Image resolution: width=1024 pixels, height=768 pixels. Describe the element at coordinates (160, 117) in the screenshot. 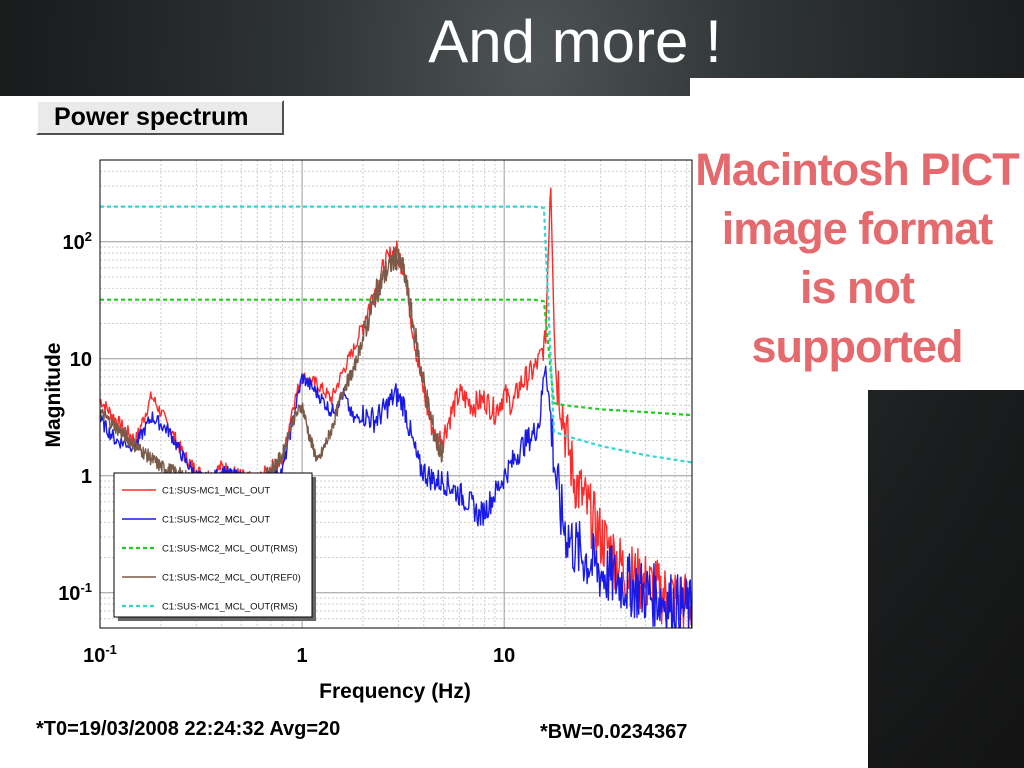

I see `power-spectrum-tab: Power spectrum` at that location.